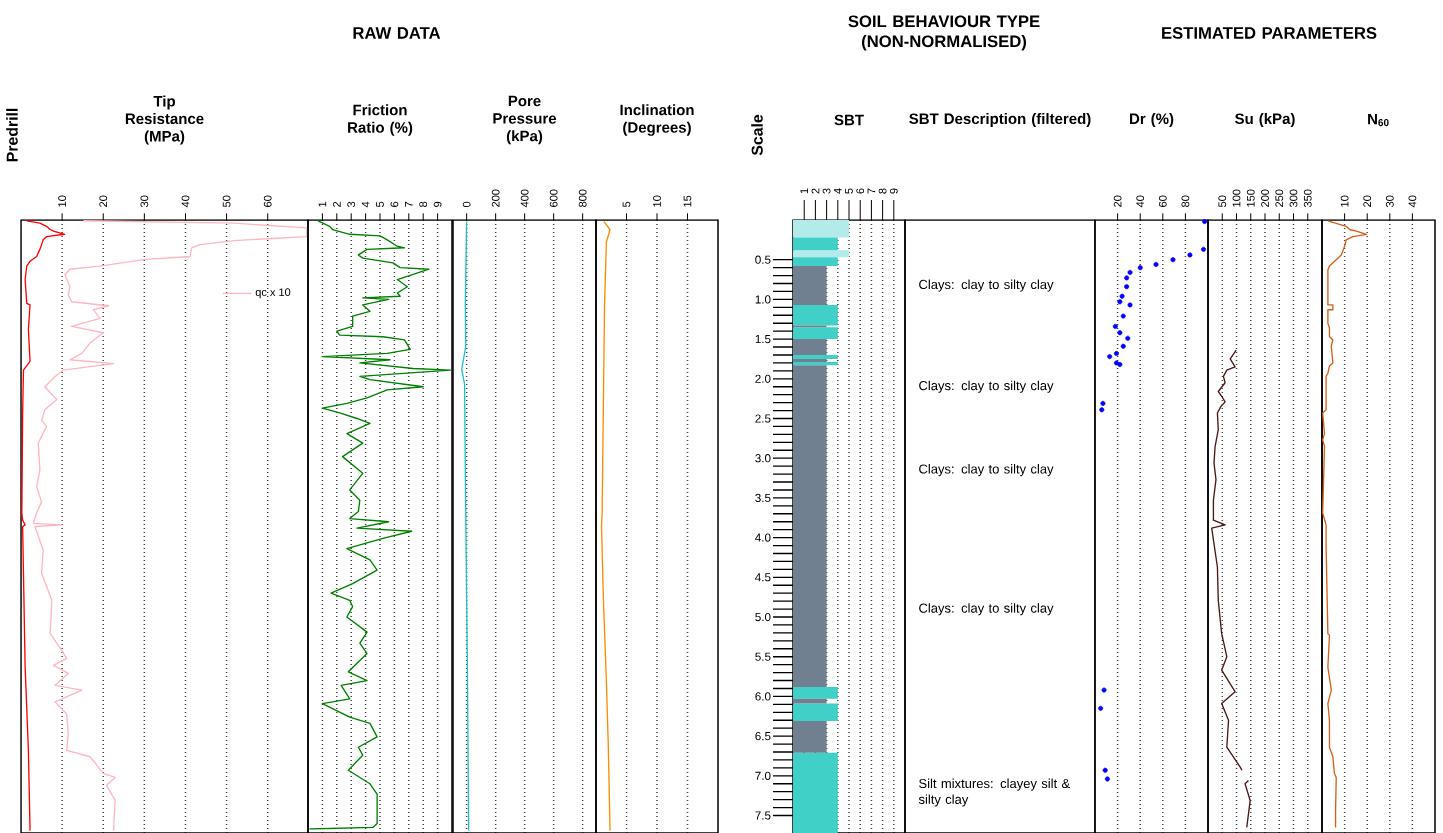  Describe the element at coordinates (849, 120) in the screenshot. I see `x-axis-title: SBT` at that location.